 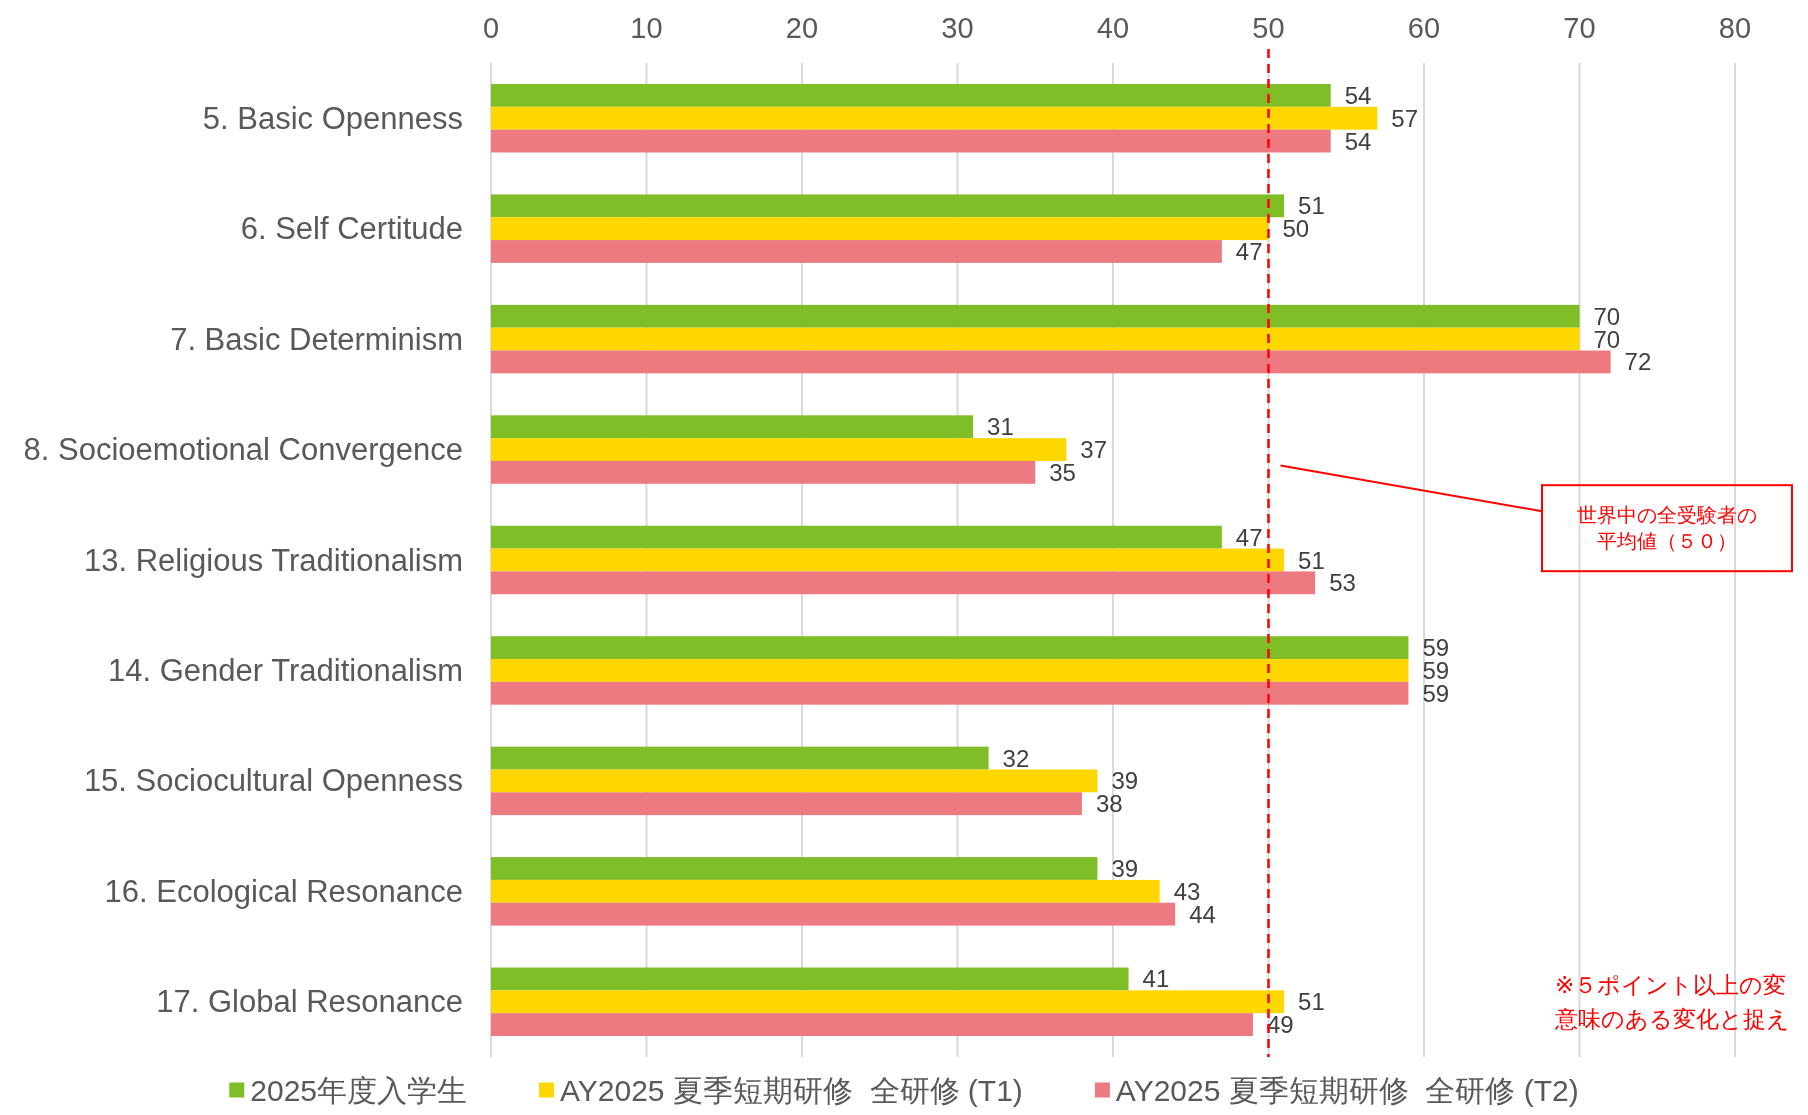 What do you see at coordinates (1579, 28) in the screenshot?
I see `x-tick-label: 70` at bounding box center [1579, 28].